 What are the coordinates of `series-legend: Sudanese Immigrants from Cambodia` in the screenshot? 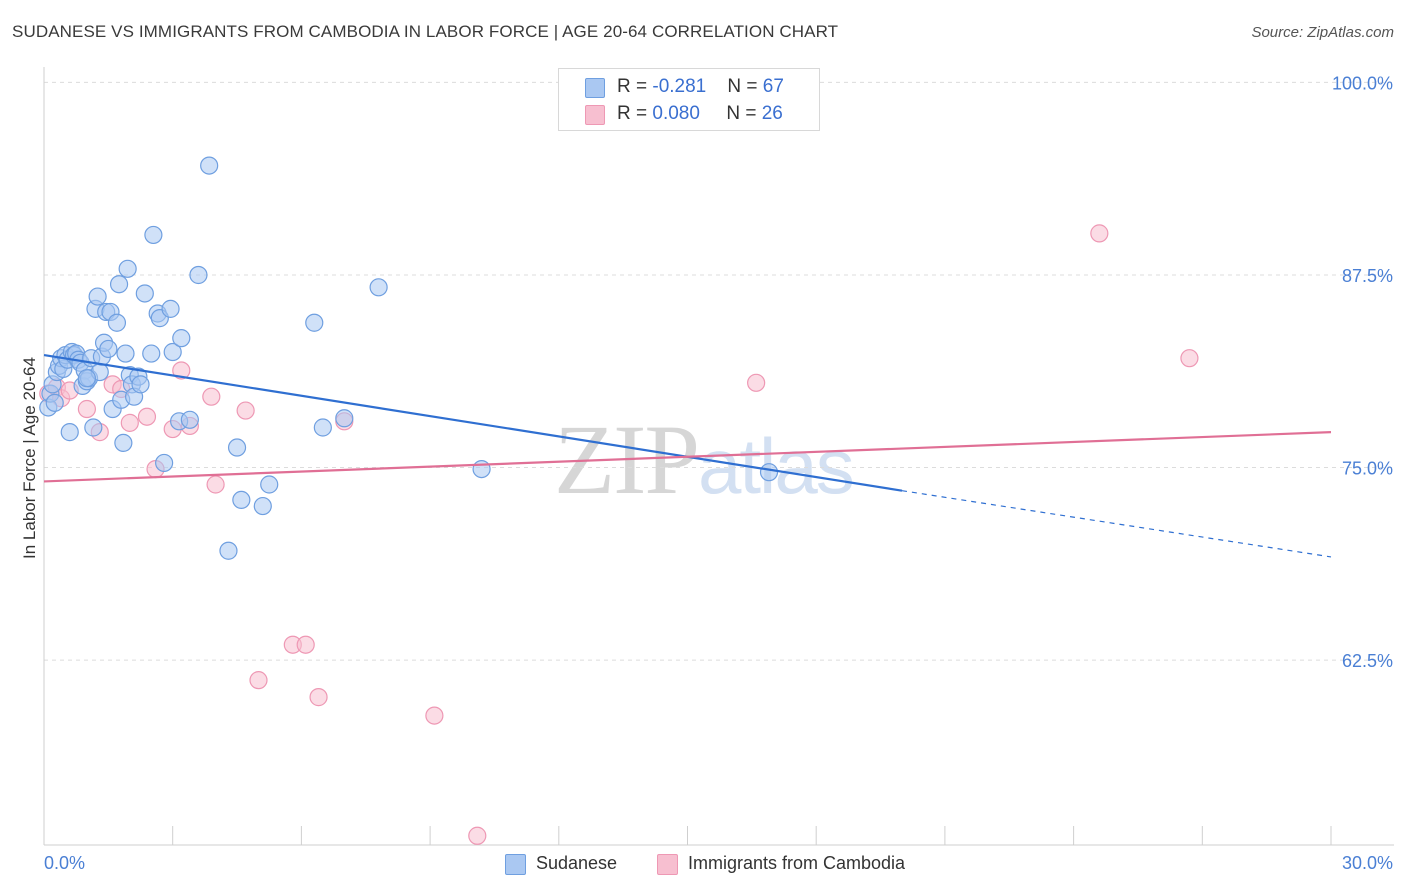 It's located at (703, 865).